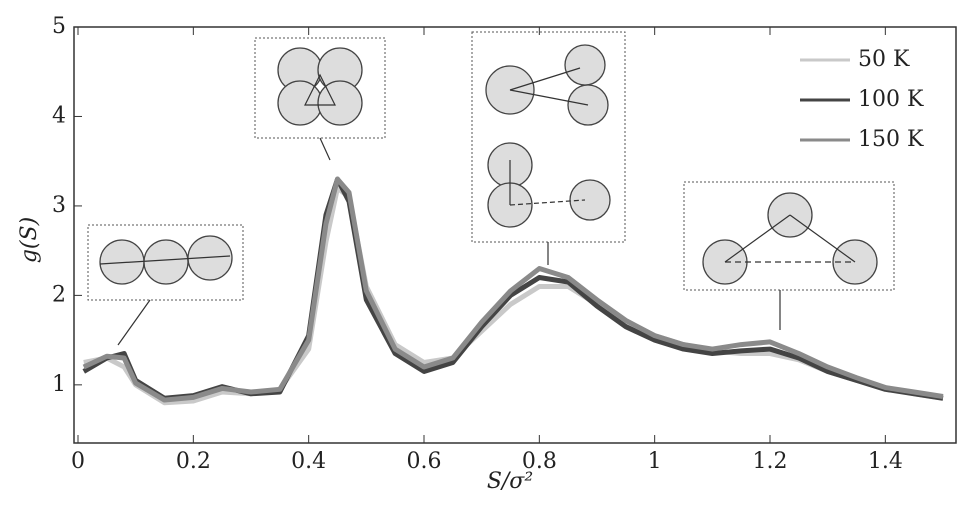 The image size is (960, 505). Describe the element at coordinates (424, 461) in the screenshot. I see `x-tick-label: 0.6` at that location.